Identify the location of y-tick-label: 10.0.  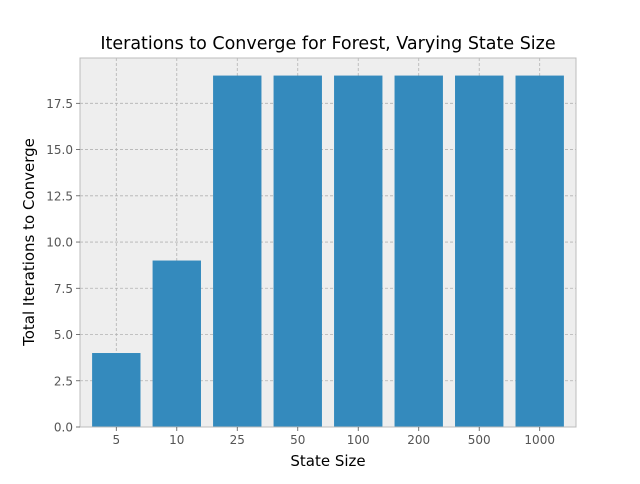
(59, 243).